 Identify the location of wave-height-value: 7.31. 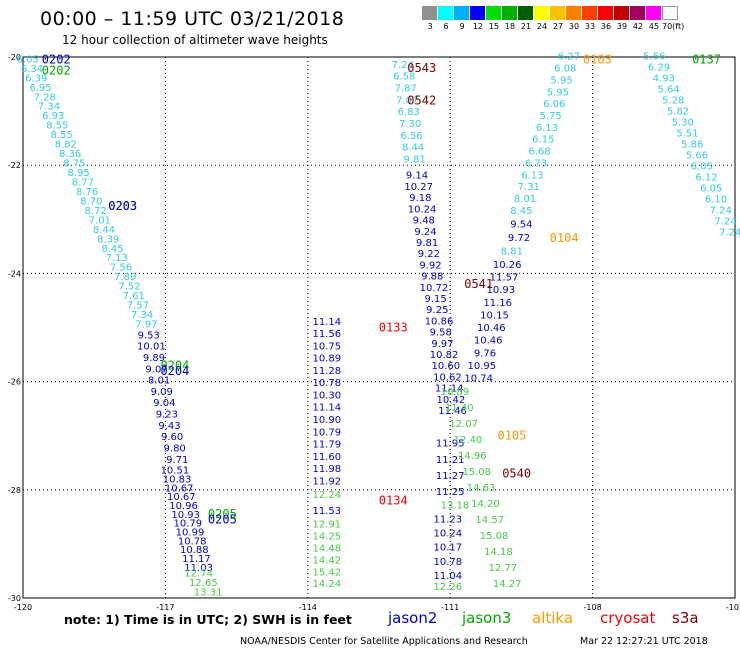
(529, 187).